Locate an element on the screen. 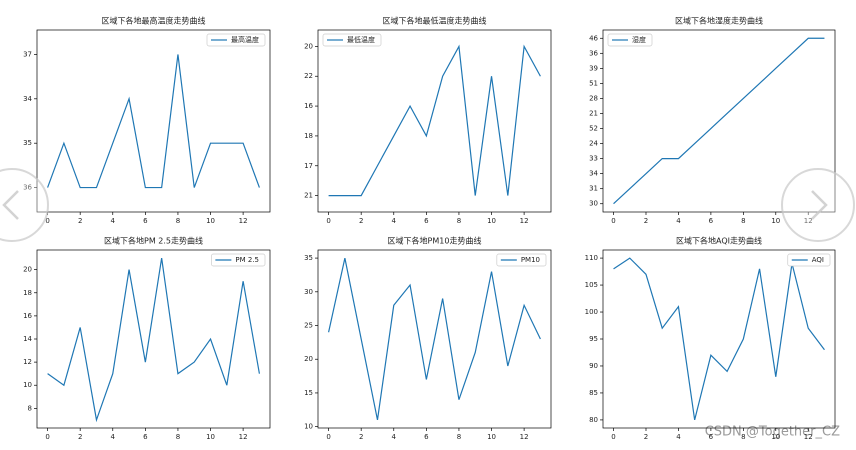 The image size is (856, 450). legend: 最高温度 is located at coordinates (236, 40).